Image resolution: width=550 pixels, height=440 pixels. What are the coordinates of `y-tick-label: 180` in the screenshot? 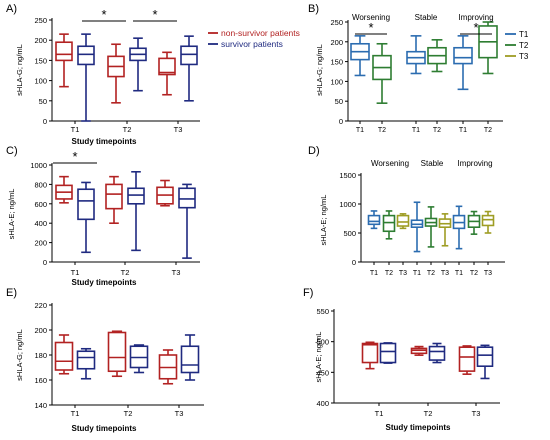 It's located at (40, 355).